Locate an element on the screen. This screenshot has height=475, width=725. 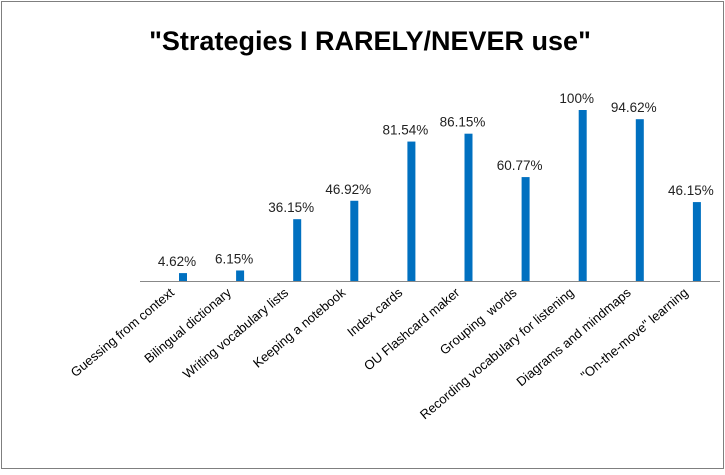
chart-title: "Strategies I RARELY/NEVER use" is located at coordinates (370, 41).